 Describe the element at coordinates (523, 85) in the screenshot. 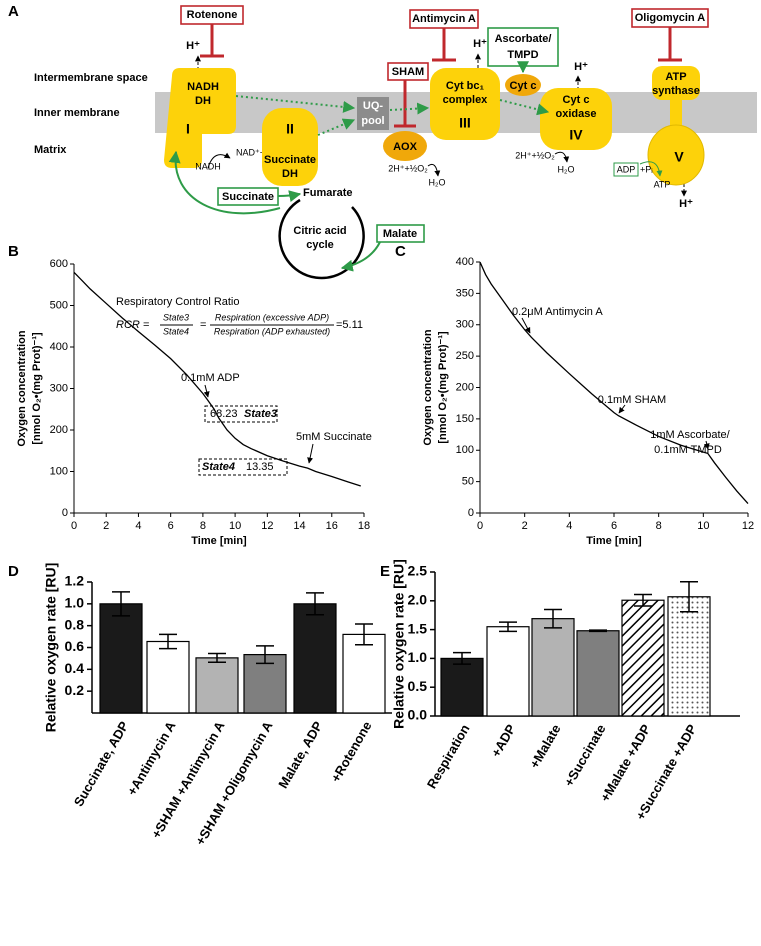

I see `cyt-c` at that location.